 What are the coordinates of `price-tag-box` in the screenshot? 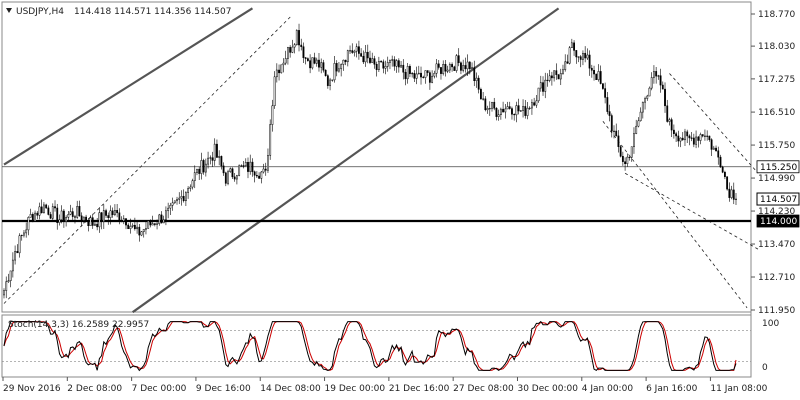 It's located at (778, 221).